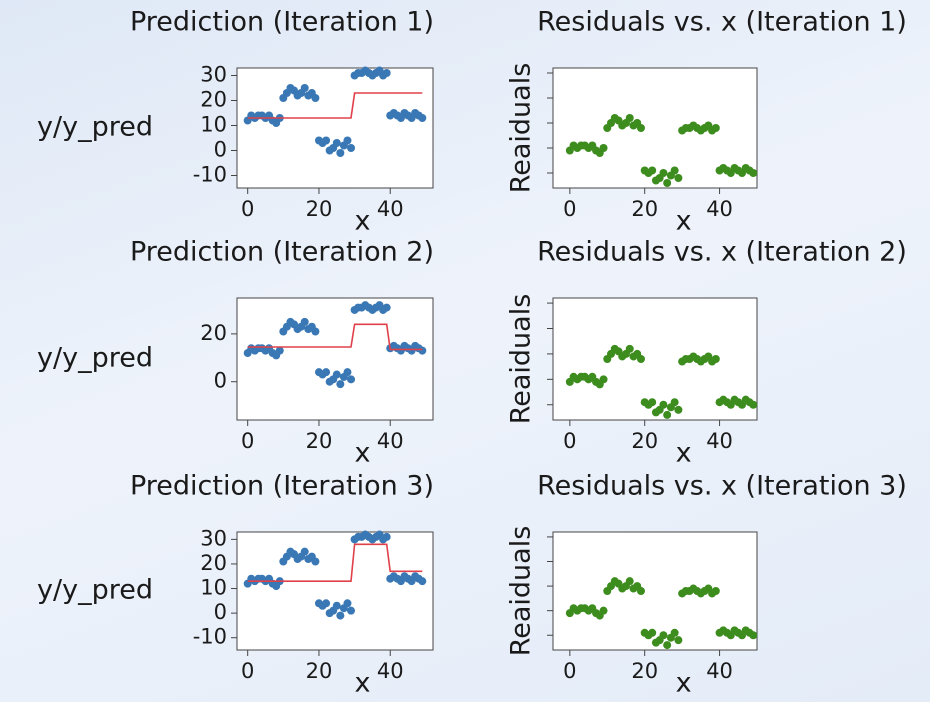  What do you see at coordinates (282, 22) in the screenshot?
I see `chart-title: Prediction (Iteration 1)` at bounding box center [282, 22].